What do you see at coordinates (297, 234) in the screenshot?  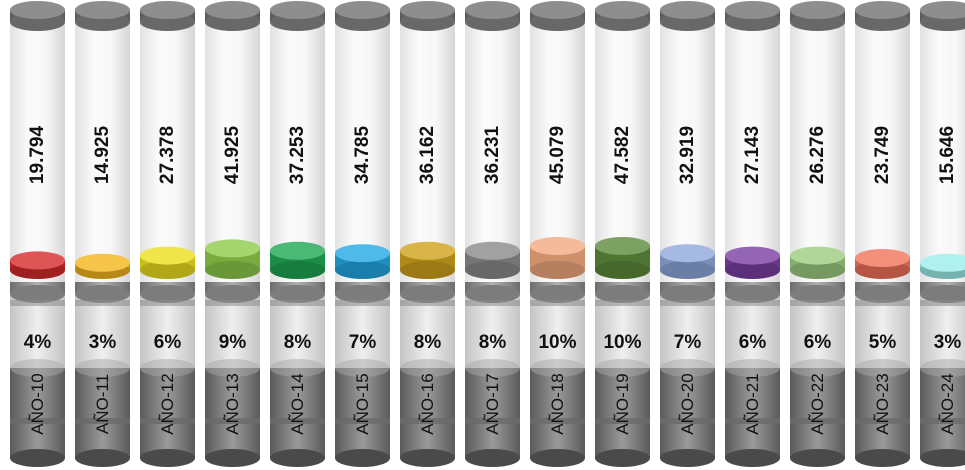 I see `cylinder-4: 37.253 8% AÑO-14` at bounding box center [297, 234].